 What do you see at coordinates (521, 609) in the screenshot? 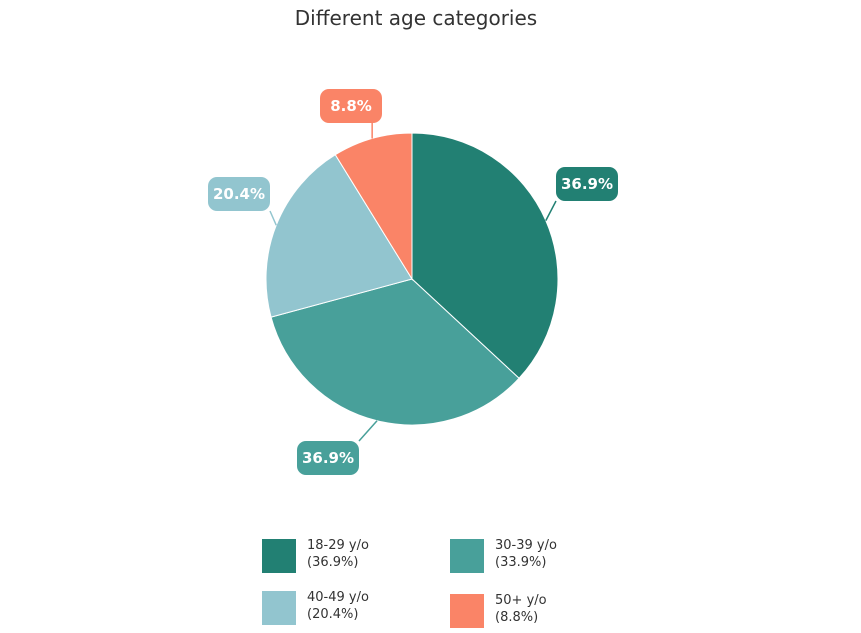
I see `legend-text-50-plus: 50+ y/o (8.8%)` at bounding box center [521, 609].